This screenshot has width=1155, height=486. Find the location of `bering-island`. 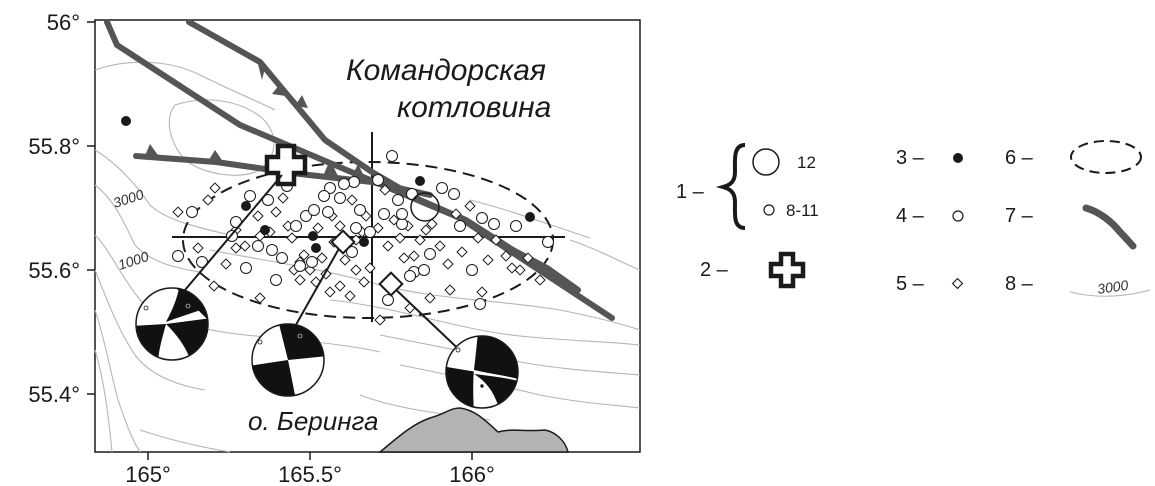

bering-island is located at coordinates (473, 430).